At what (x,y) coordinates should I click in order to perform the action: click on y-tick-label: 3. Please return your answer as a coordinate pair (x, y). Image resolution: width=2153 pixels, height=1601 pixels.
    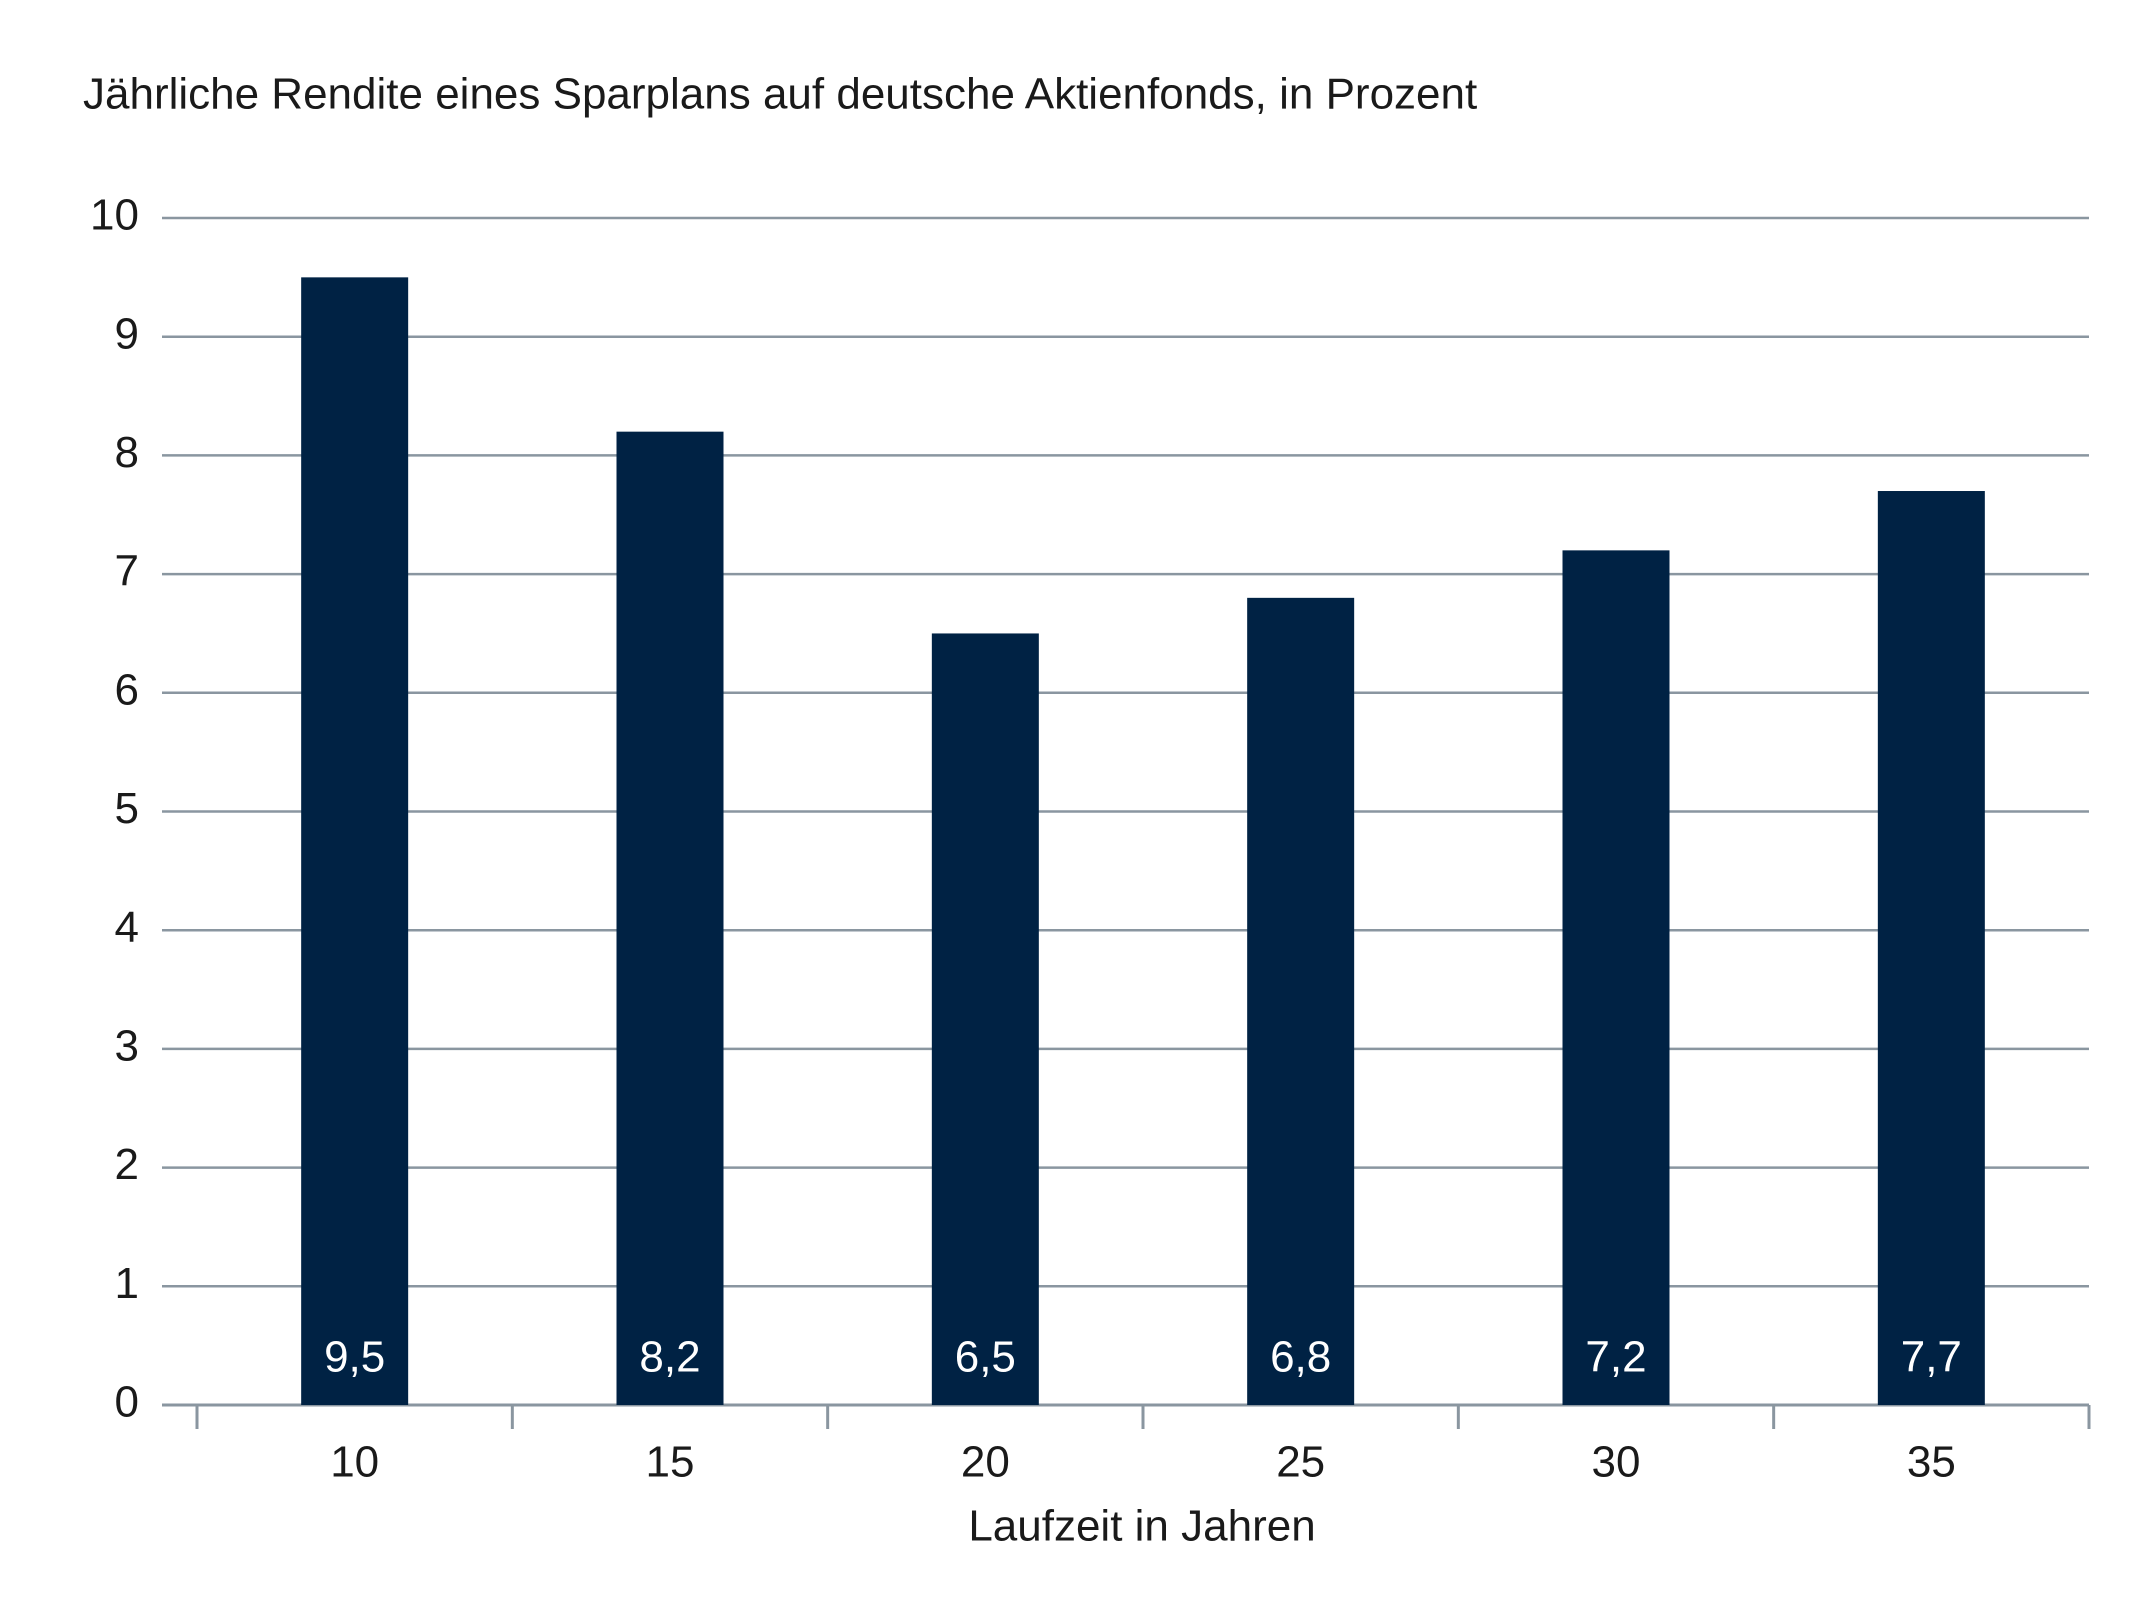
    Looking at the image, I should click on (127, 1046).